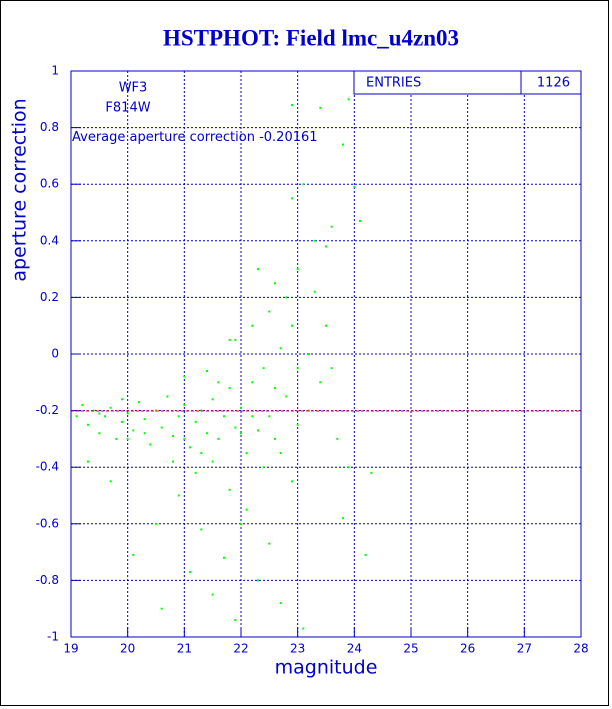 Image resolution: width=612 pixels, height=709 pixels. What do you see at coordinates (47, 523) in the screenshot?
I see `y-tick-label: -0.6` at bounding box center [47, 523].